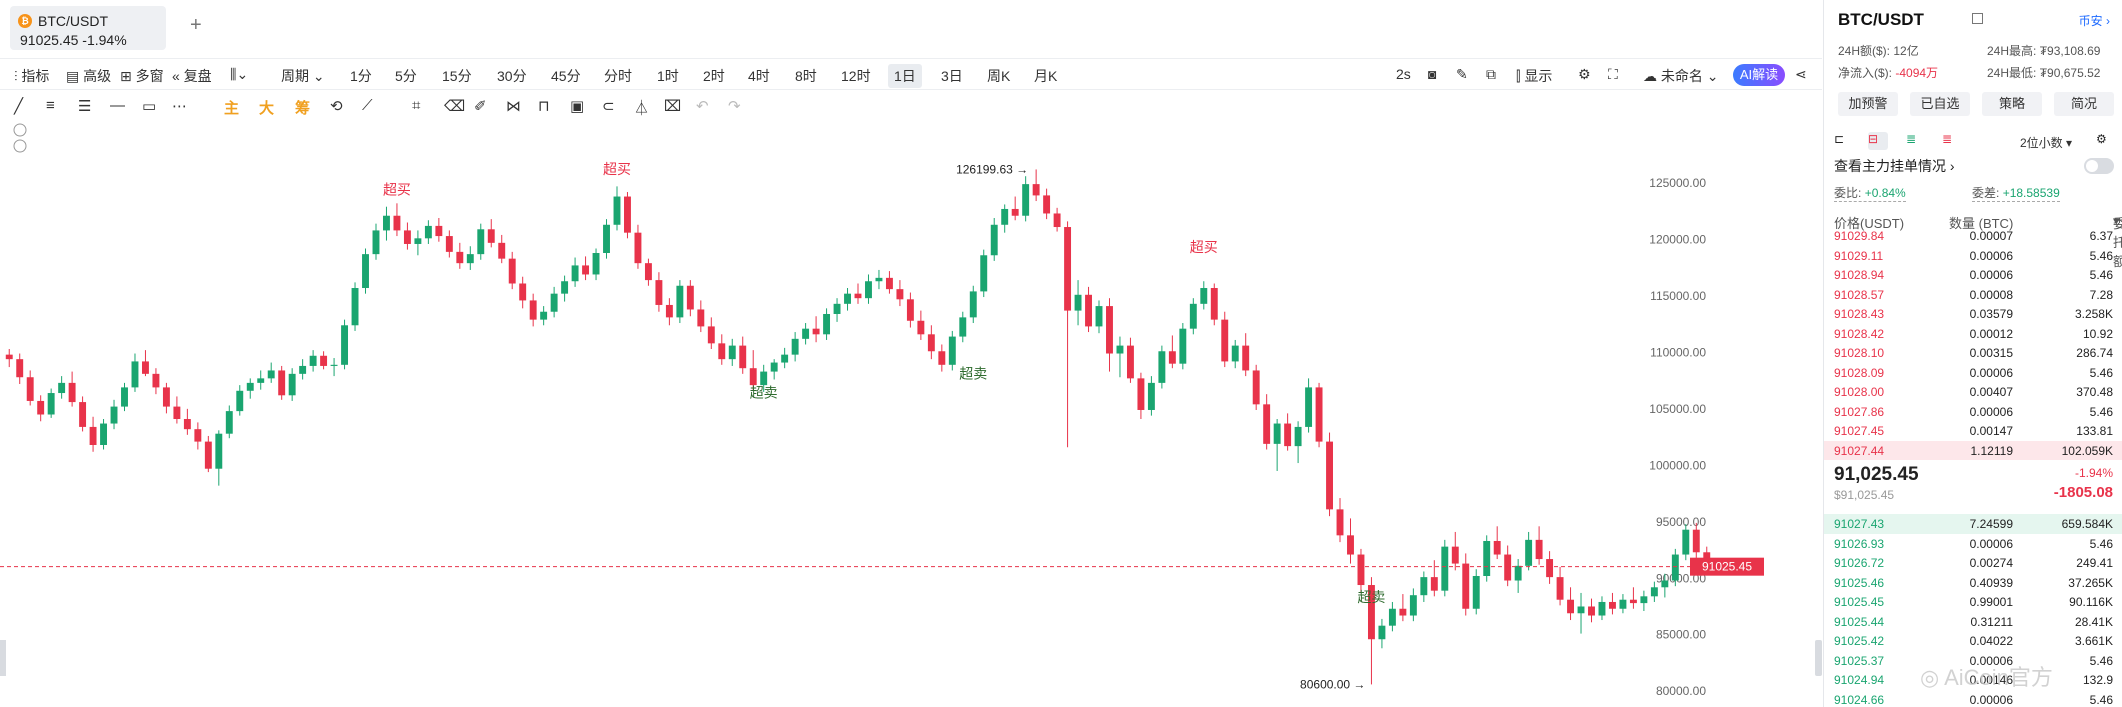 This screenshot has height=707, width=2122. Describe the element at coordinates (367, 105) in the screenshot. I see `measure-icon: ⟋` at that location.